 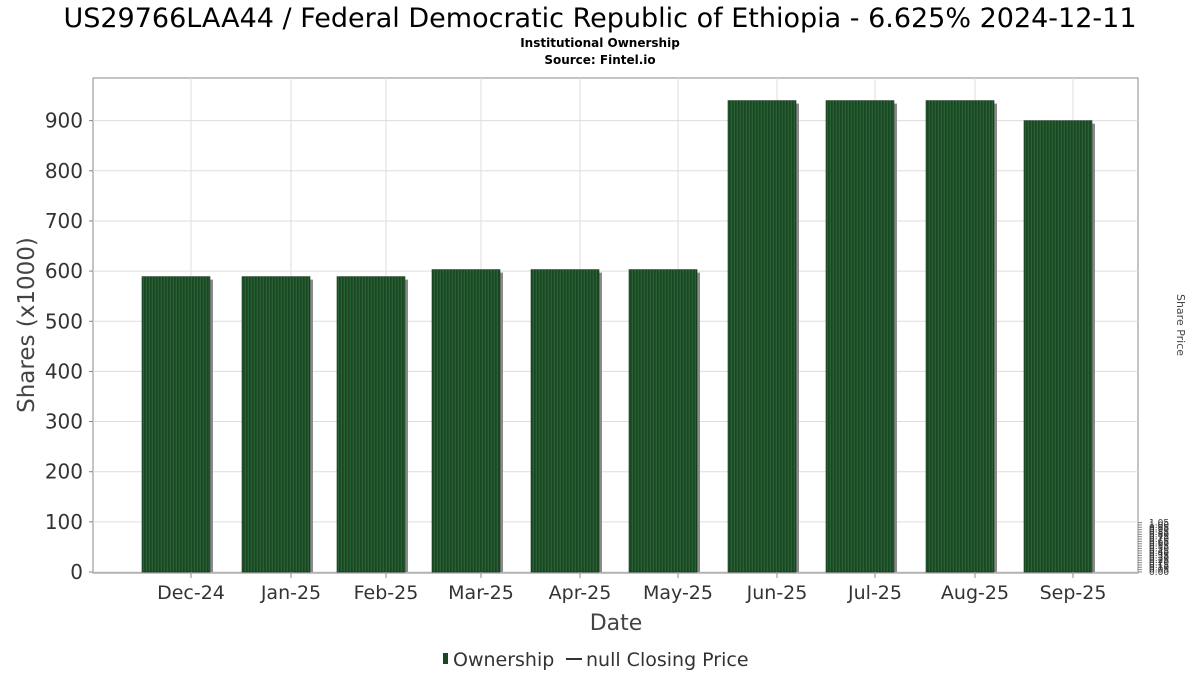 I want to click on y-tick-label: 600, so click(x=64, y=271).